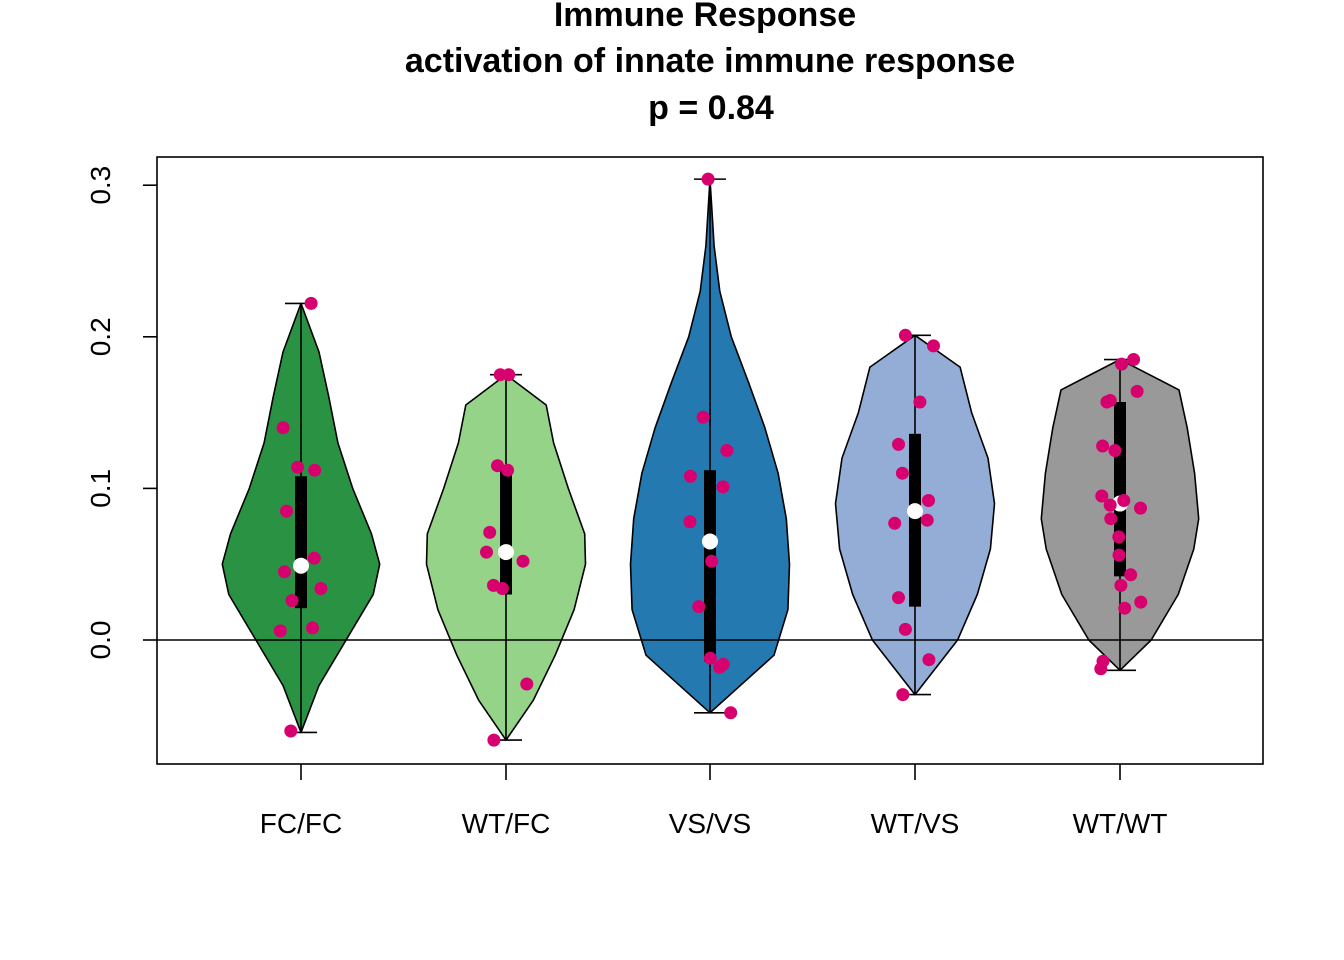 Image resolution: width=1344 pixels, height=960 pixels. I want to click on chart-title-line-3: p = 0.84, so click(711, 108).